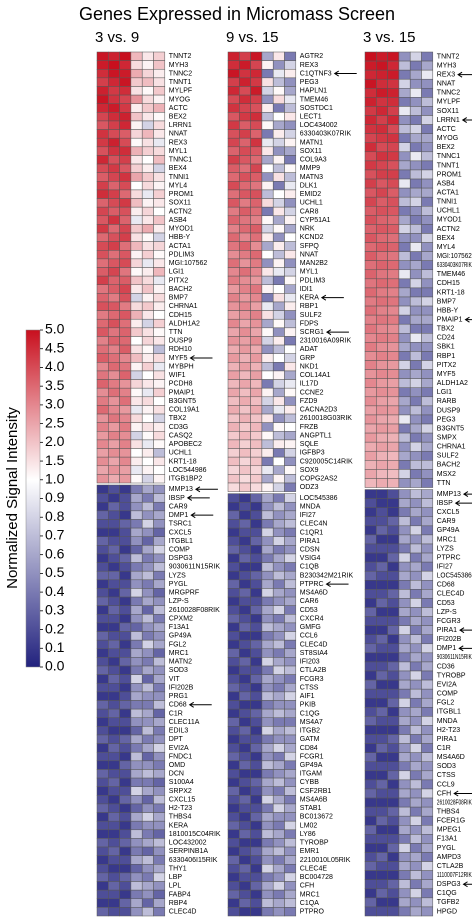  What do you see at coordinates (454, 802) in the screenshot?
I see `gene-label: 2610028F08RIK` at bounding box center [454, 802].